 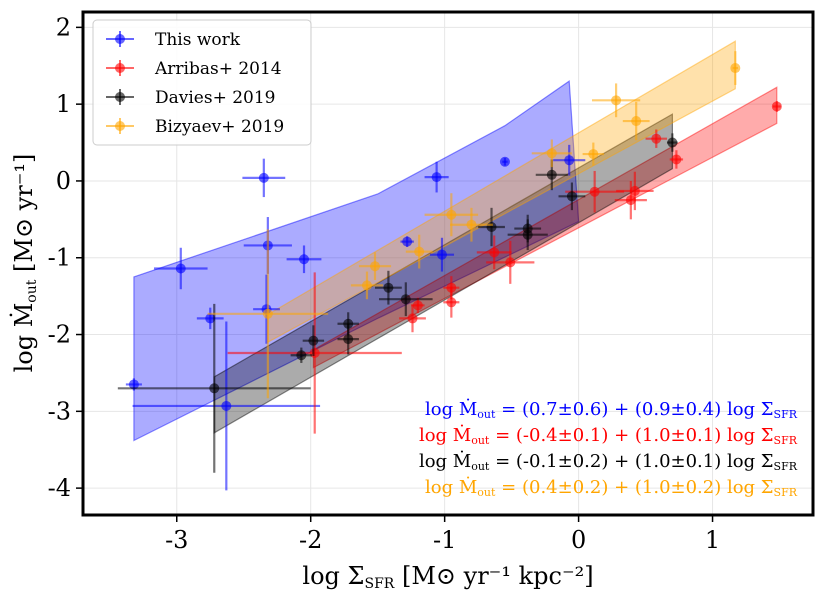 I want to click on legend-marker-bizyaev-dot, so click(x=120, y=126).